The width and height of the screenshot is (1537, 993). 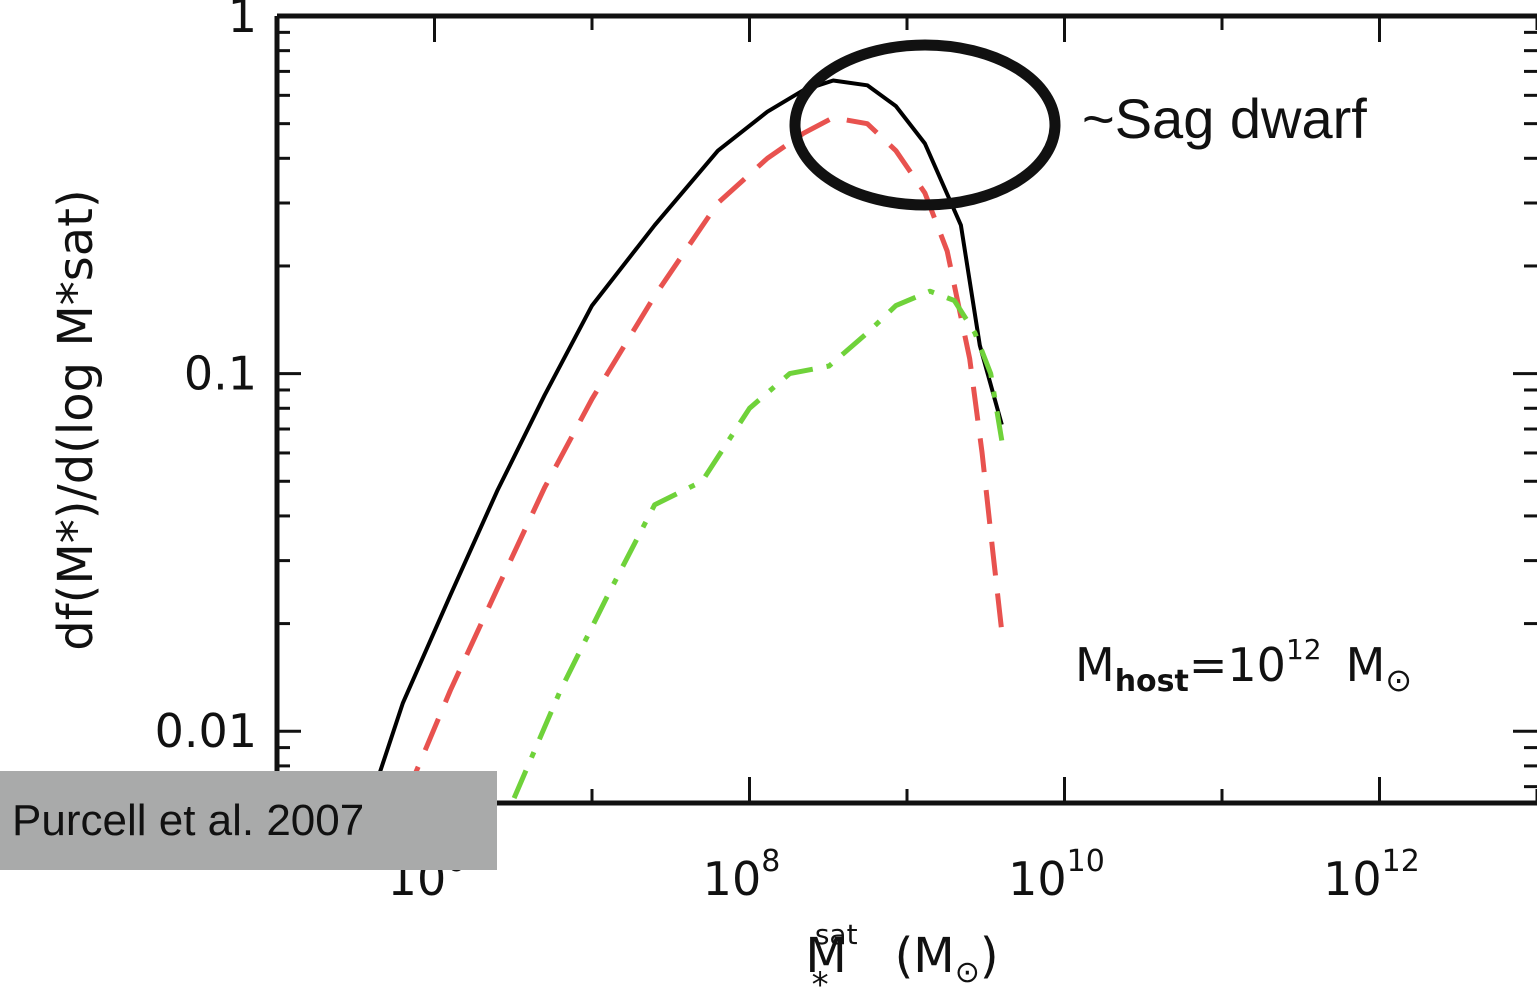 I want to click on y-axis-title-text: df(M*)/d(log M*sat), so click(x=76, y=419).